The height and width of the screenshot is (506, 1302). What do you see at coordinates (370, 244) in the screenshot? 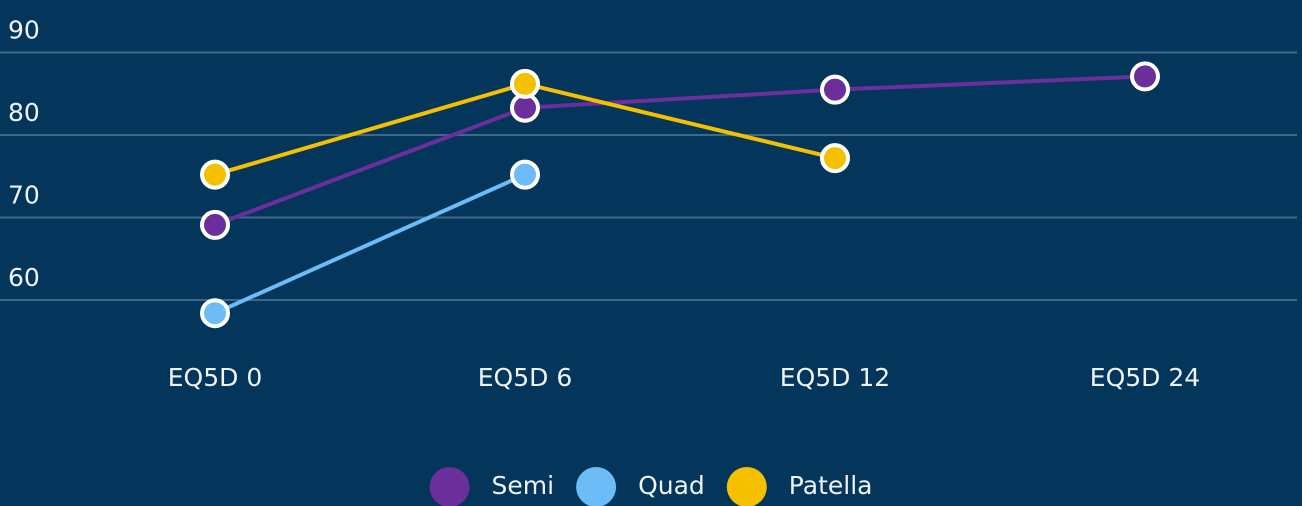
I see `series-line` at bounding box center [370, 244].